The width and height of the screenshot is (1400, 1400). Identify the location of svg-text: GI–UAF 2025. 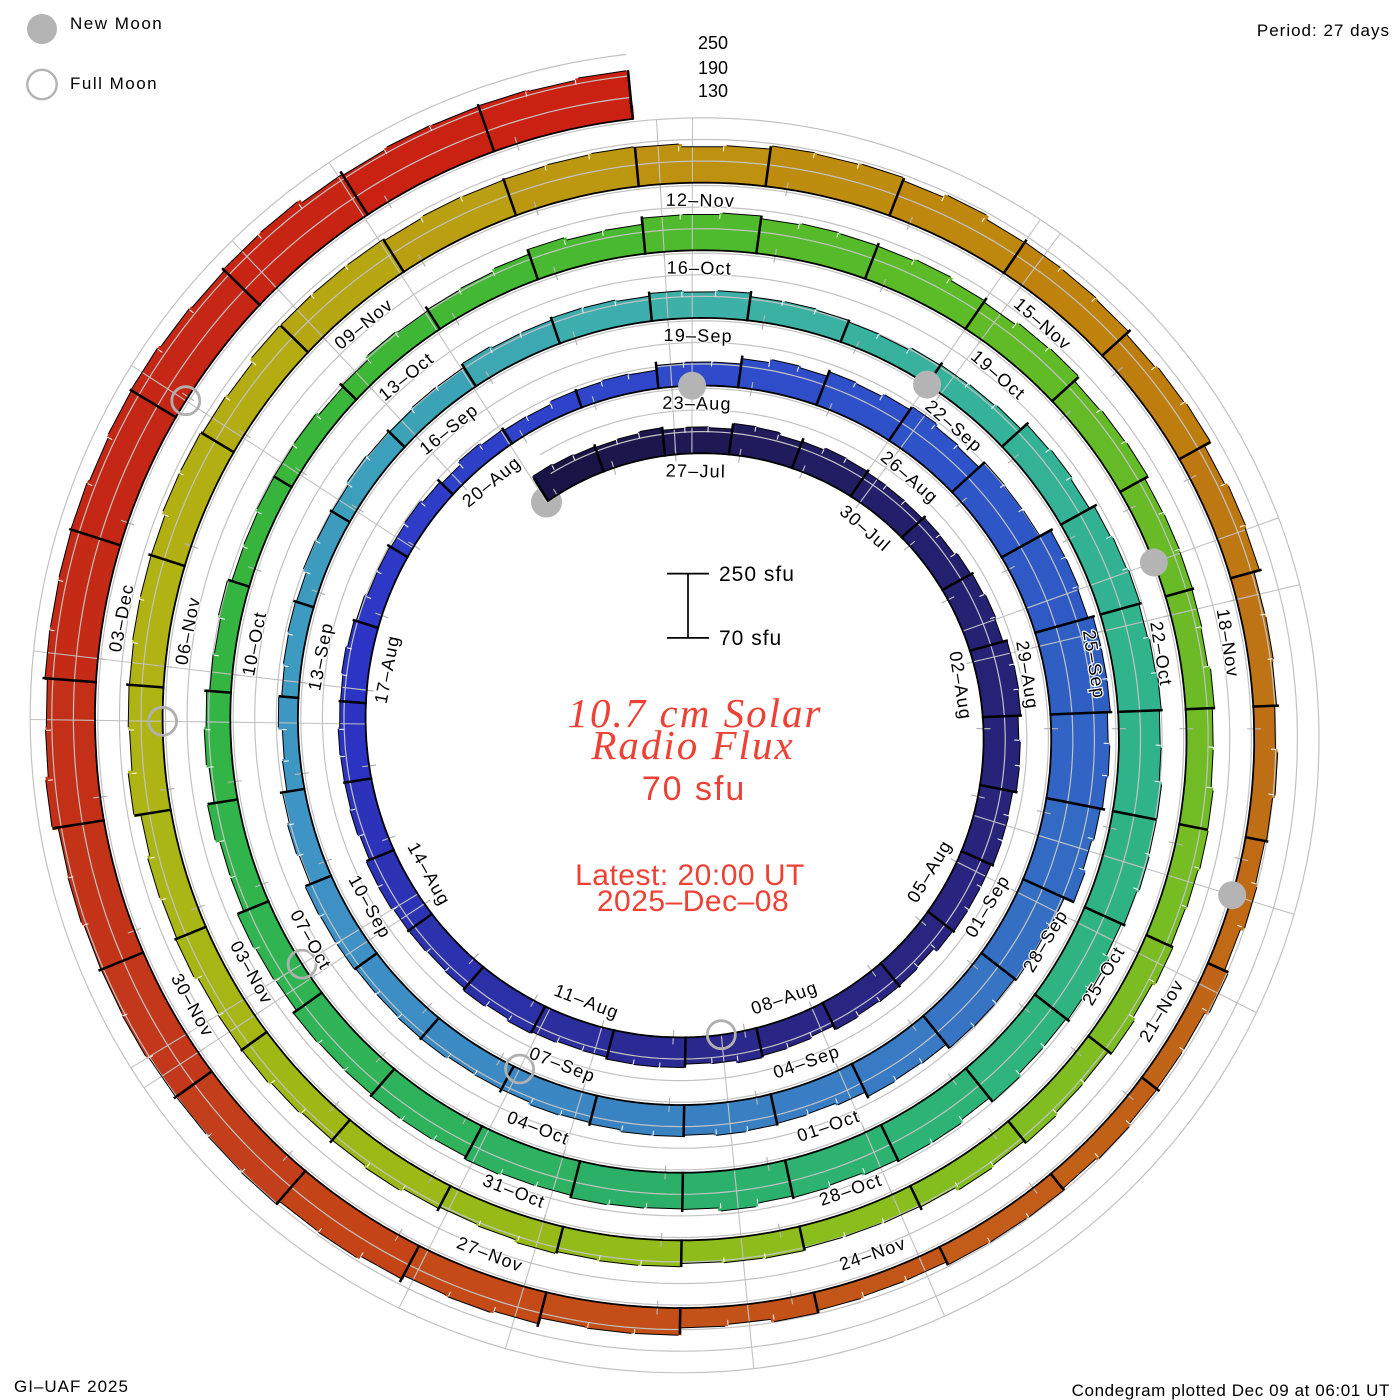
(71, 1386).